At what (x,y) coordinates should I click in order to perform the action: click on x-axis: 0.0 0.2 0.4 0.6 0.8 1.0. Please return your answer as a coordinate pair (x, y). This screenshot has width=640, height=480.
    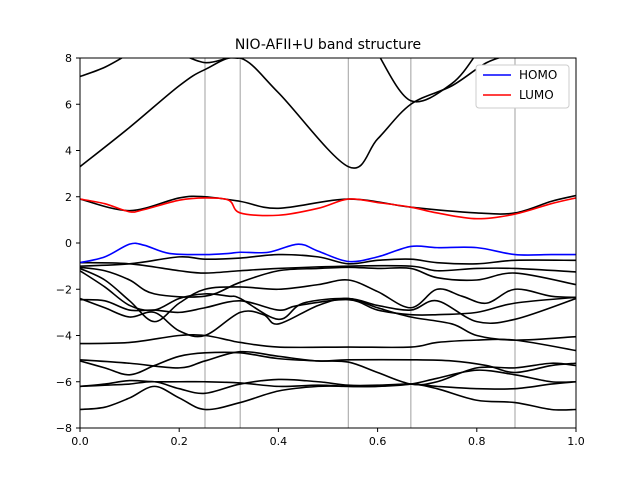
    Looking at the image, I should click on (328, 438).